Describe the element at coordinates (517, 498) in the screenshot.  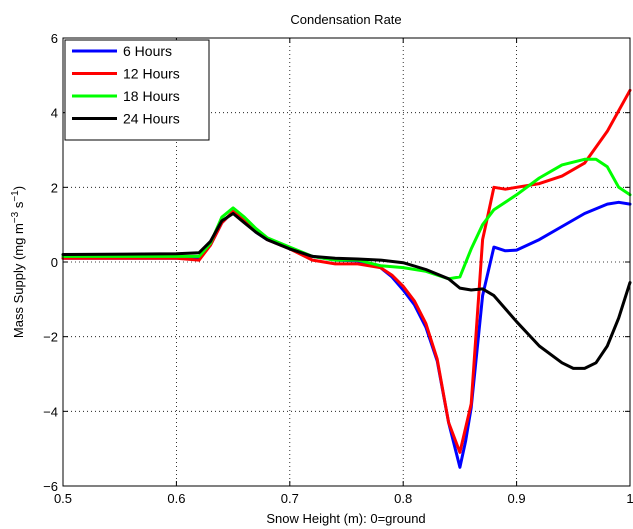
I see `x-tick-label: 0.9` at that location.